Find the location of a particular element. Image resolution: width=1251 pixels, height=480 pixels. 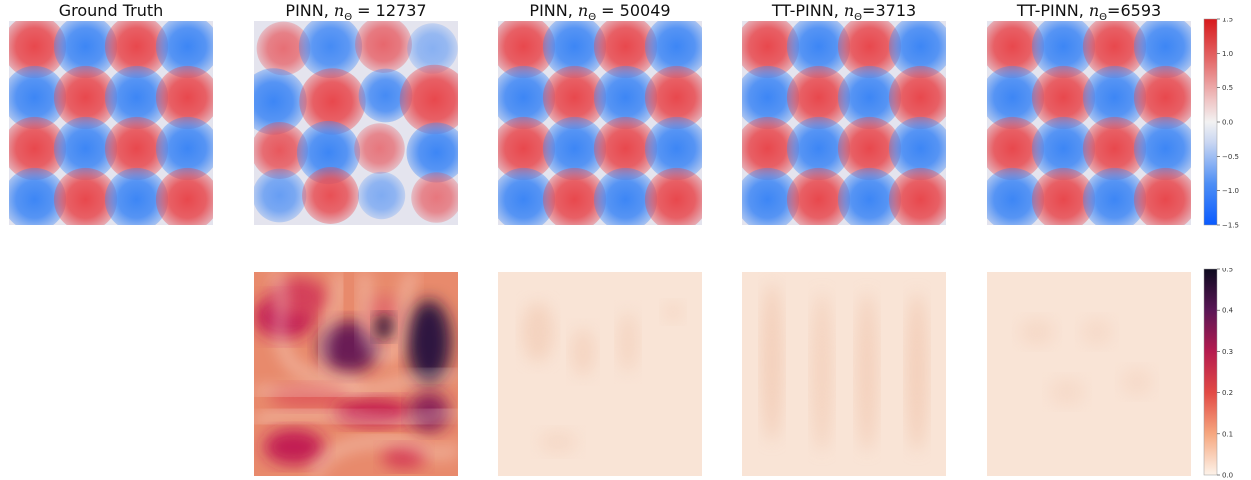

title-suffix: =6593 is located at coordinates (1134, 10).